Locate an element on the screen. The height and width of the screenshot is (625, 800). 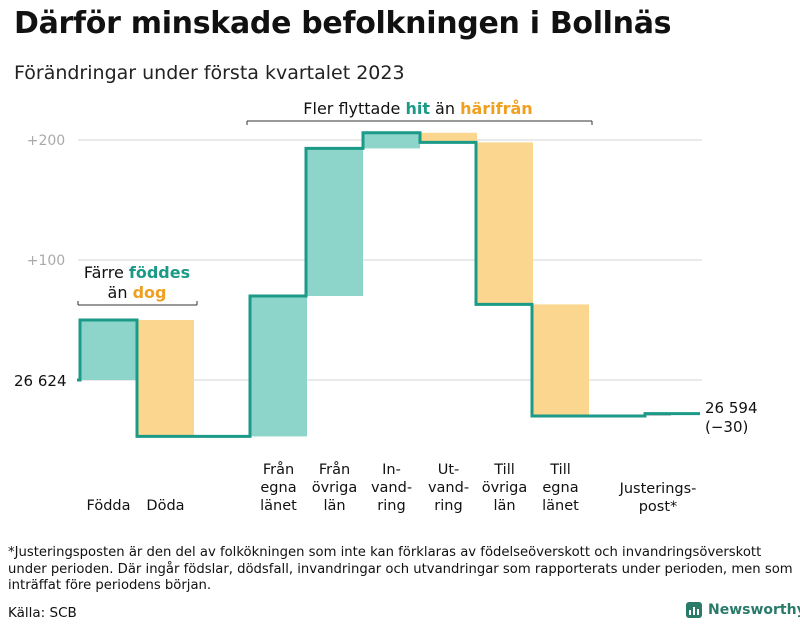
annotation-births-line1: Färre föddes is located at coordinates (137, 272).